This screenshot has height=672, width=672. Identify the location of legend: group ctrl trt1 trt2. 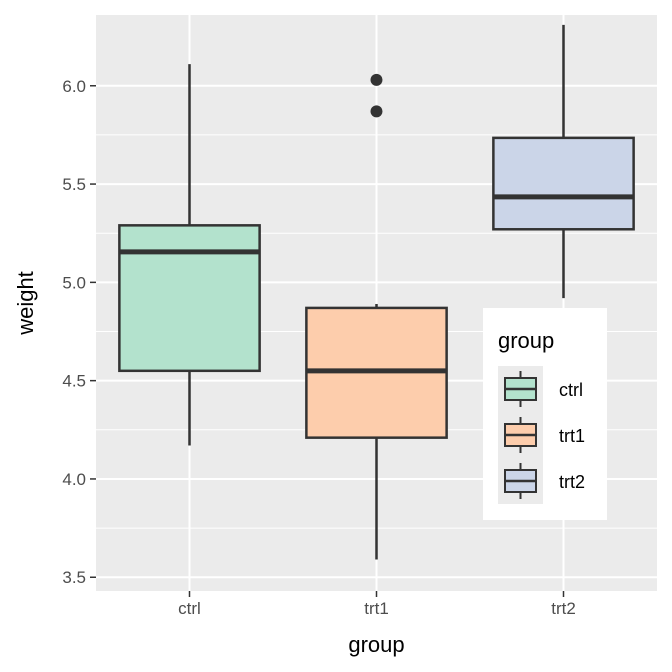
(545, 414).